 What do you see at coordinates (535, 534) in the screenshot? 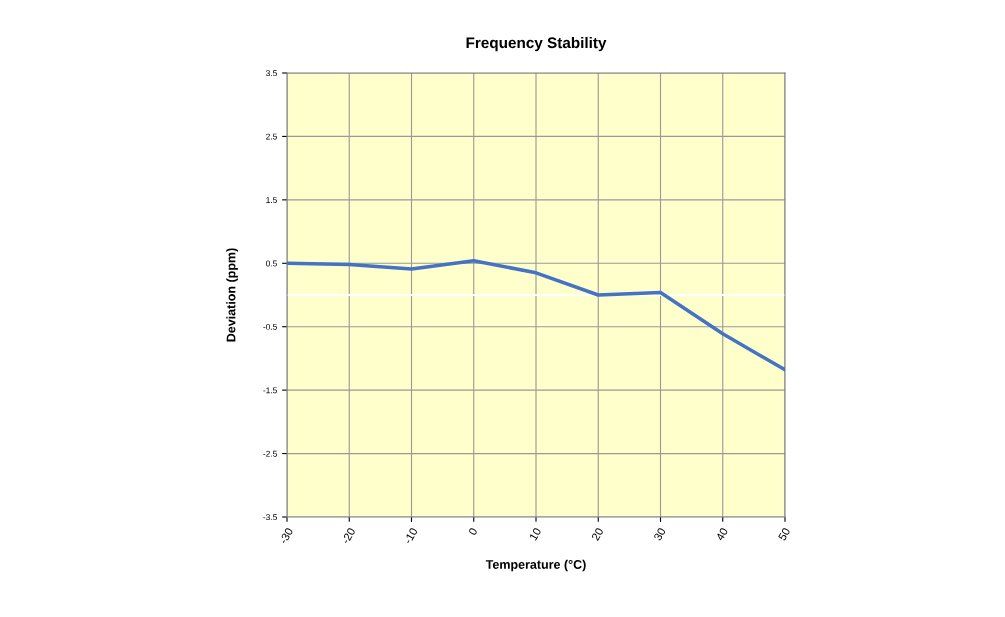
I see `x-tick-label: 10` at bounding box center [535, 534].